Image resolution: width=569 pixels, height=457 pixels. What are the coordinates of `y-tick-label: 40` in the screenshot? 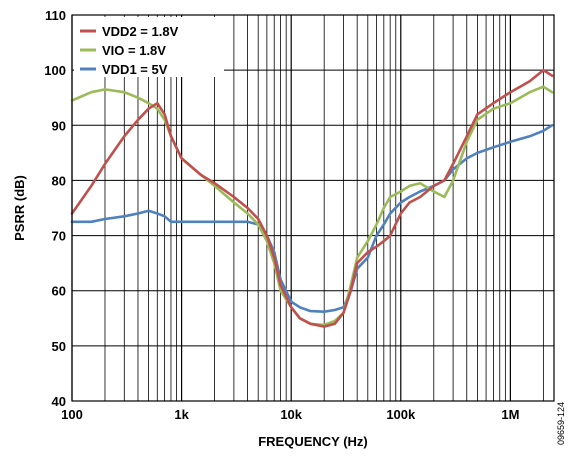 It's located at (59, 401).